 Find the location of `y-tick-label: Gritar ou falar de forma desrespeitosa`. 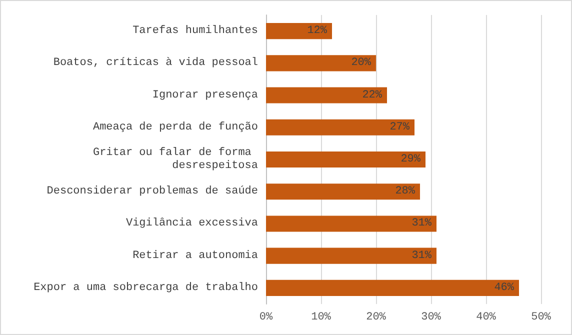

y-tick-label: Gritar ou falar de forma desrespeitosa is located at coordinates (175, 159).